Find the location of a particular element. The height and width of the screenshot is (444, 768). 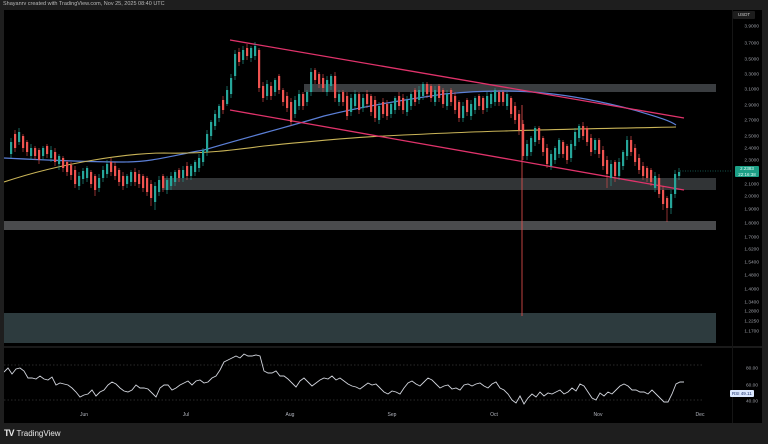

price-label: 3.1000 is located at coordinates (751, 90).